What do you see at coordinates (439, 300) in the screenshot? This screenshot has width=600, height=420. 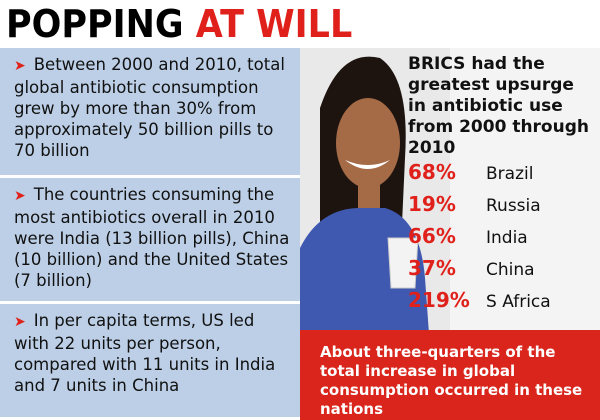 I see `percent: 219%` at bounding box center [439, 300].